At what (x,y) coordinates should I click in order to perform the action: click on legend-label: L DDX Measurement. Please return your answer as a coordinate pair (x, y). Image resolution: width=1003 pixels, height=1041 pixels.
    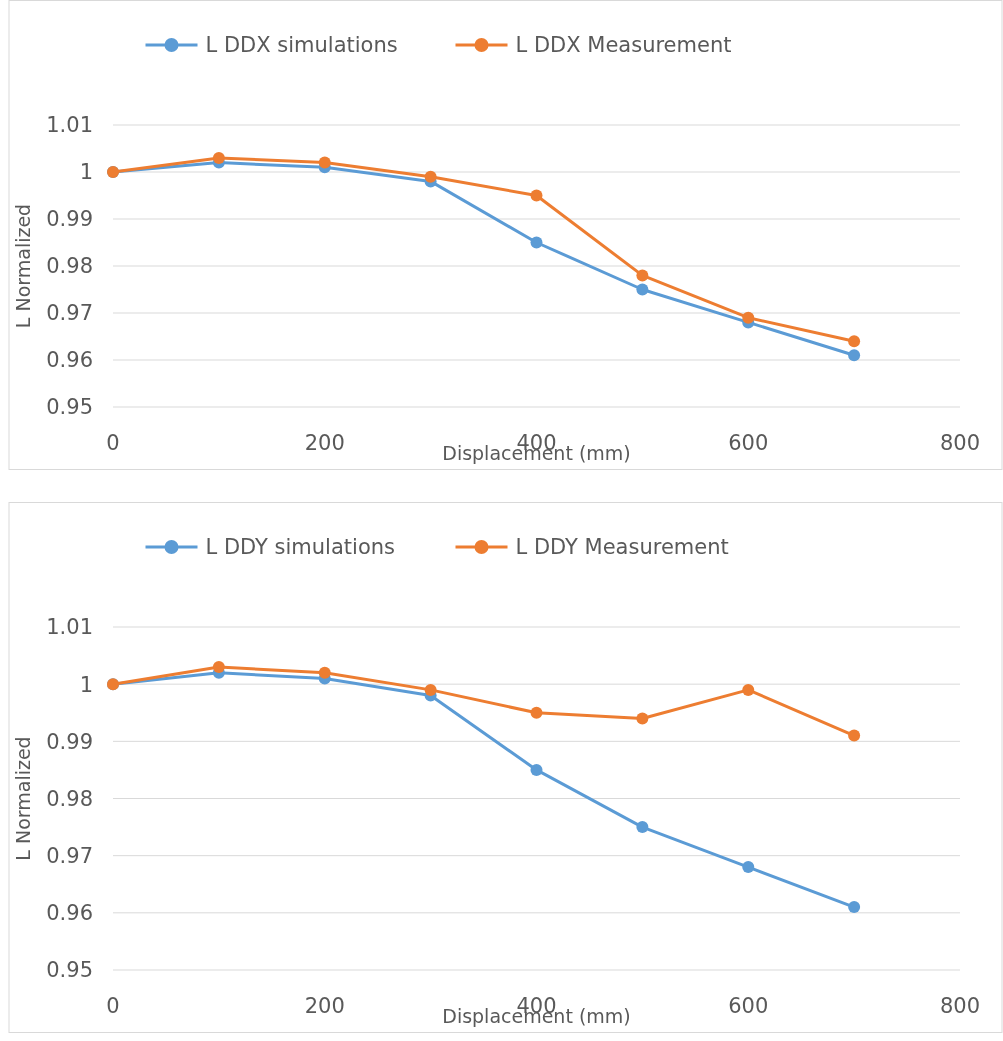
    Looking at the image, I should click on (623, 45).